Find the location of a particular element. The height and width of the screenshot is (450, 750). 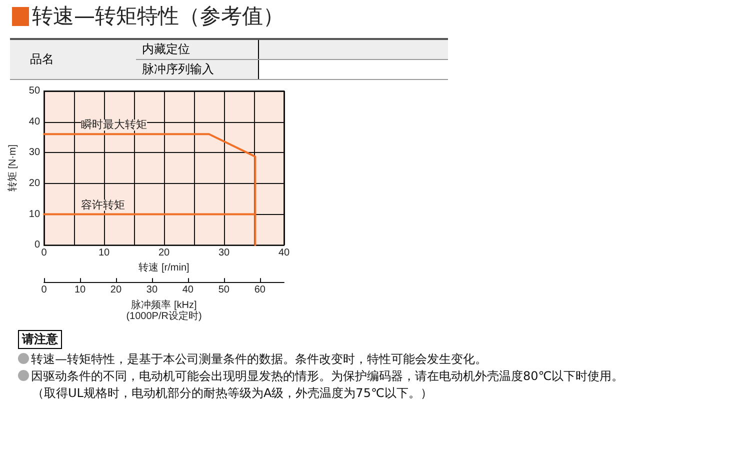

x2-tick-label: 0 is located at coordinates (44, 290).